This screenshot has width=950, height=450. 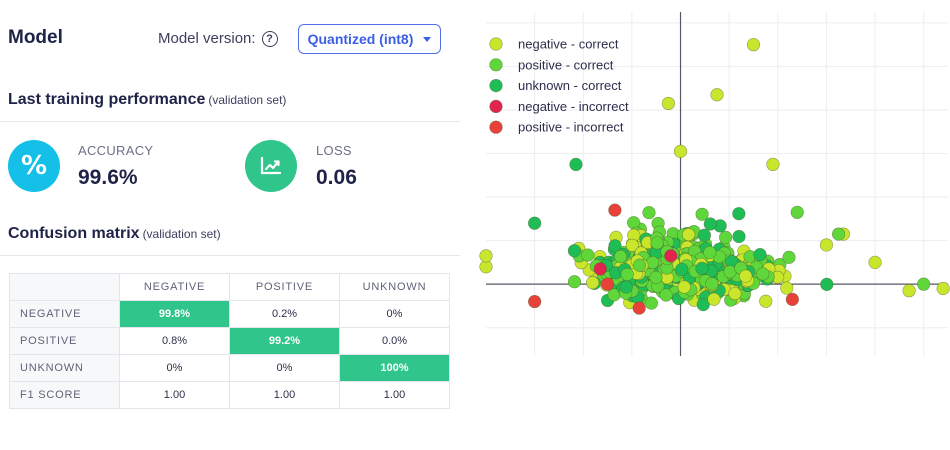 What do you see at coordinates (74, 233) in the screenshot?
I see `confusion-title: Confusion matrix` at bounding box center [74, 233].